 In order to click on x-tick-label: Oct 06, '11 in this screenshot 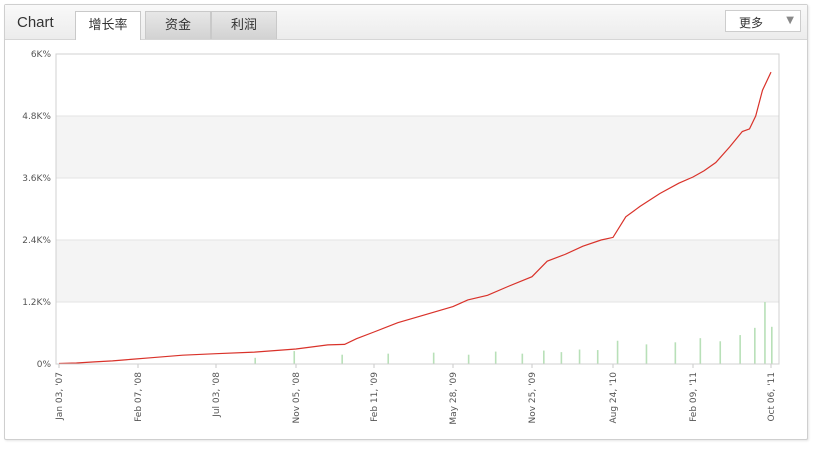, I will do `click(772, 397)`.